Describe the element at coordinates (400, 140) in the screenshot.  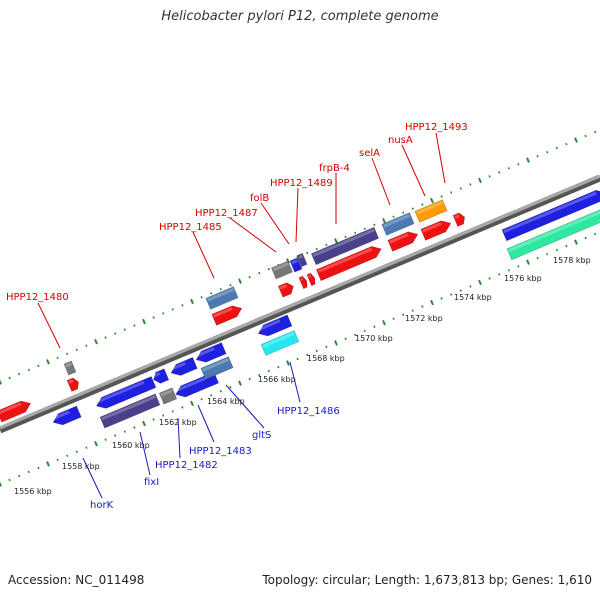
I see `gene-label: nusA` at that location.